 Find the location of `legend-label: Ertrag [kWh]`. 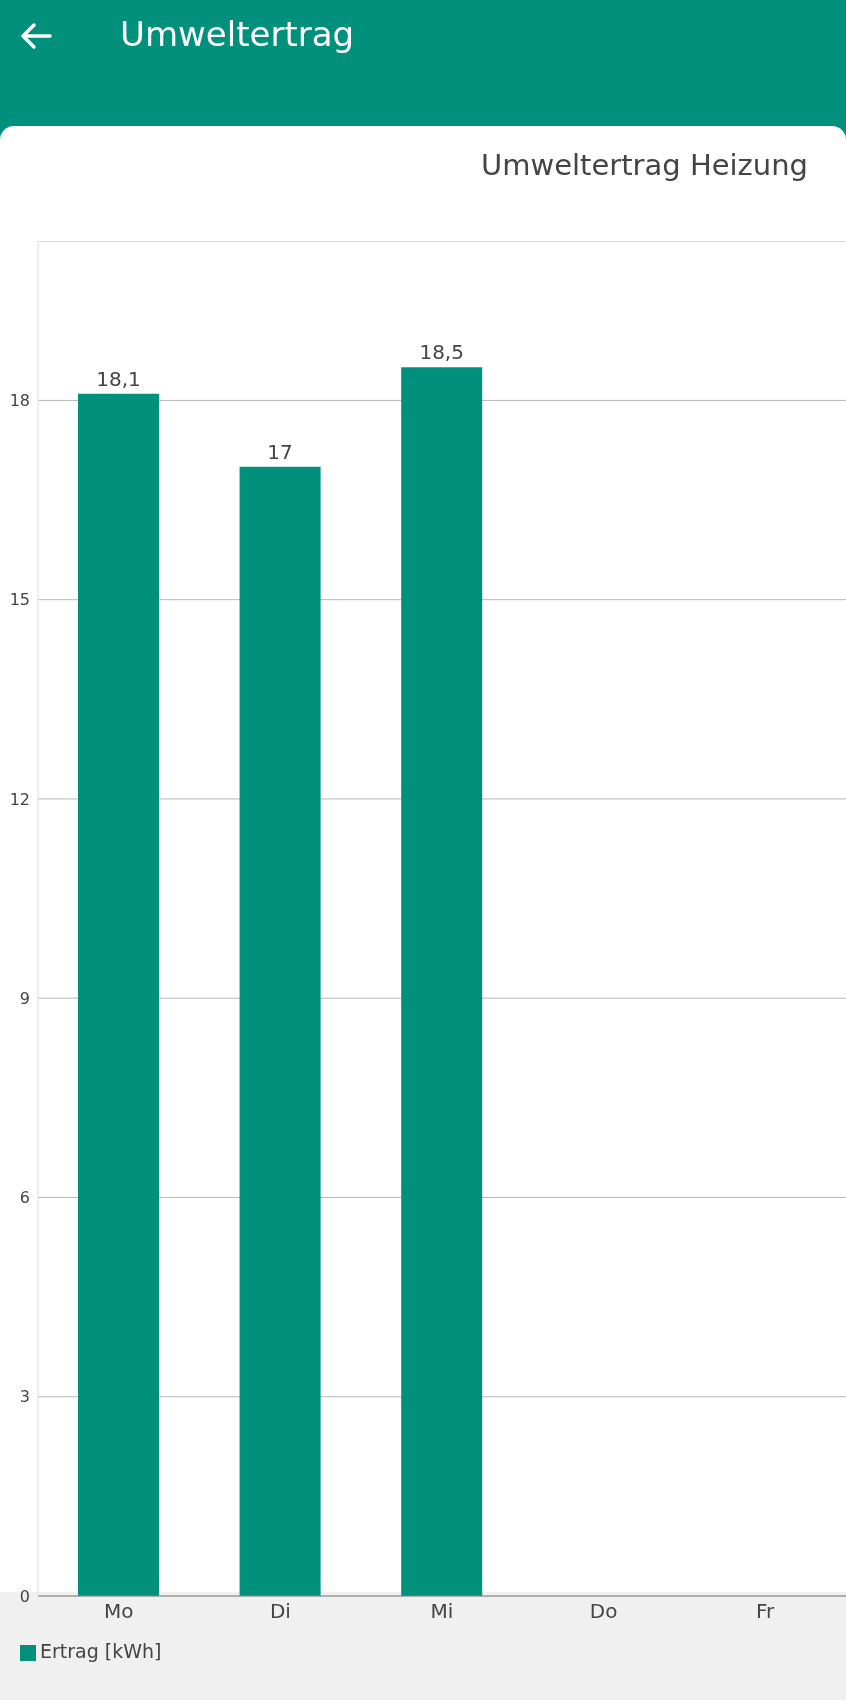

legend-label: Ertrag [kWh] is located at coordinates (101, 1651).